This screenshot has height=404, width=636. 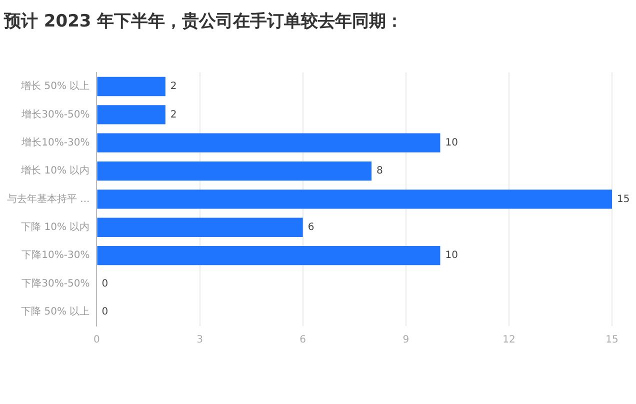 What do you see at coordinates (97, 340) in the screenshot?
I see `x-tick-label: 0` at bounding box center [97, 340].